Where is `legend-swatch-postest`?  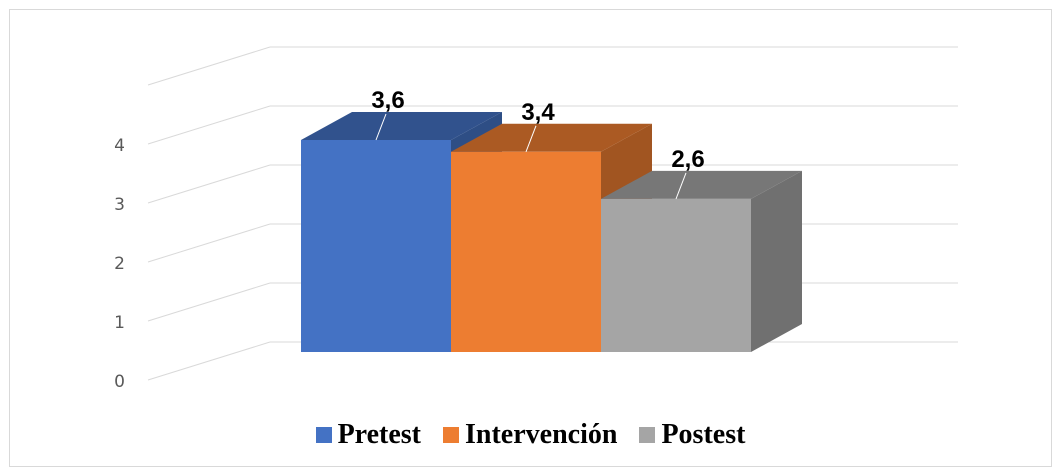
legend-swatch-postest is located at coordinates (647, 435).